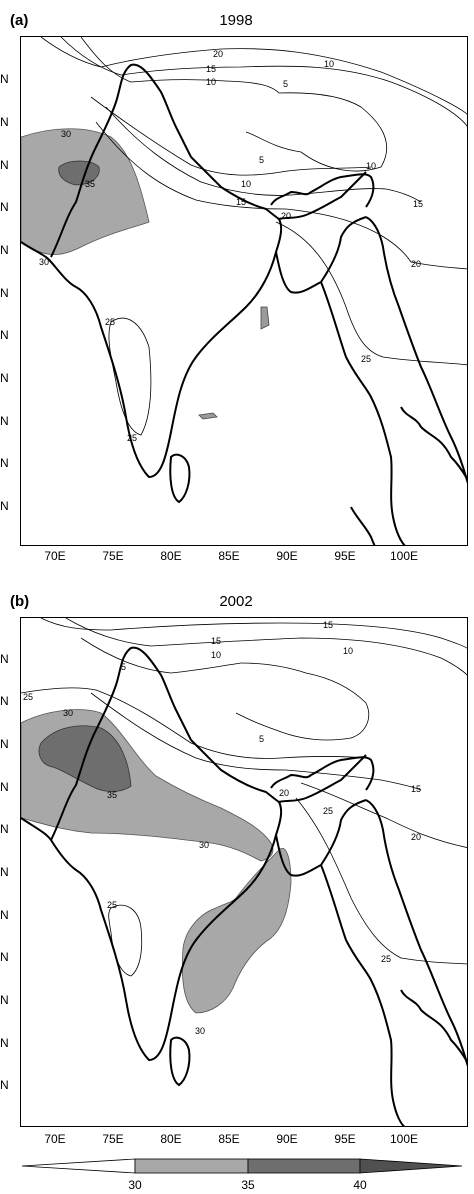  What do you see at coordinates (20, 601) in the screenshot?
I see `panel-b-label: (b)` at bounding box center [20, 601].